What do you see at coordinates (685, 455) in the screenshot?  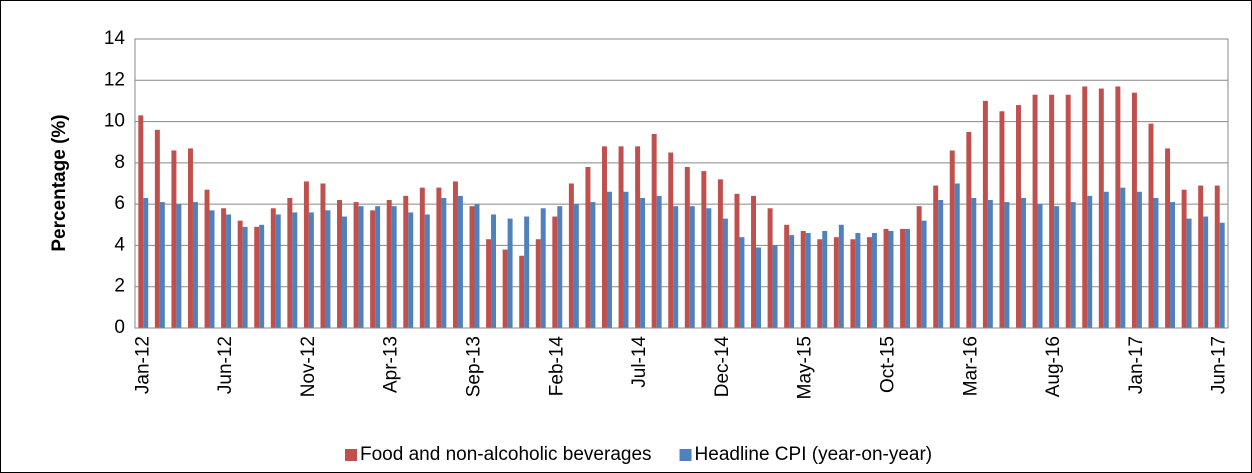 I see `legend-swatch` at bounding box center [685, 455].